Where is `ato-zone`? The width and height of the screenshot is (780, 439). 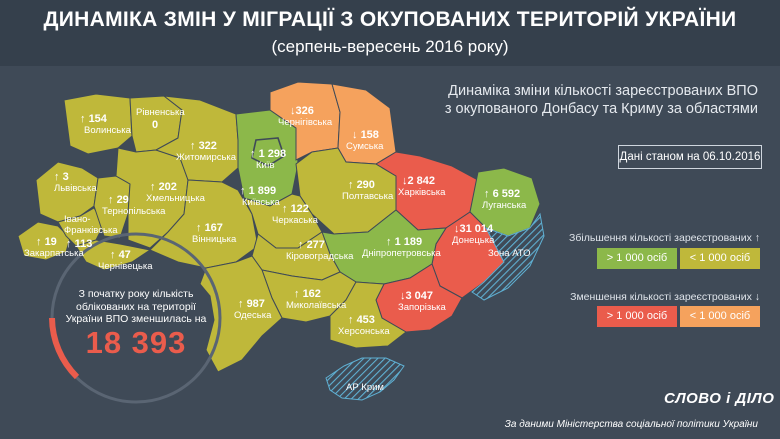
ato-zone is located at coordinates (508, 256).